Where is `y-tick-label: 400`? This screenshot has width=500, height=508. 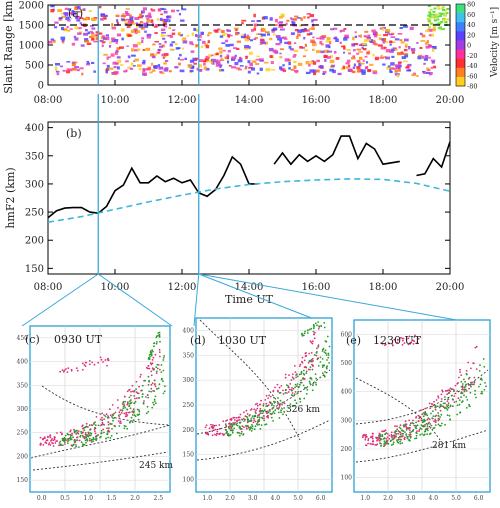 y-tick-label: 400 is located at coordinates (34, 128).